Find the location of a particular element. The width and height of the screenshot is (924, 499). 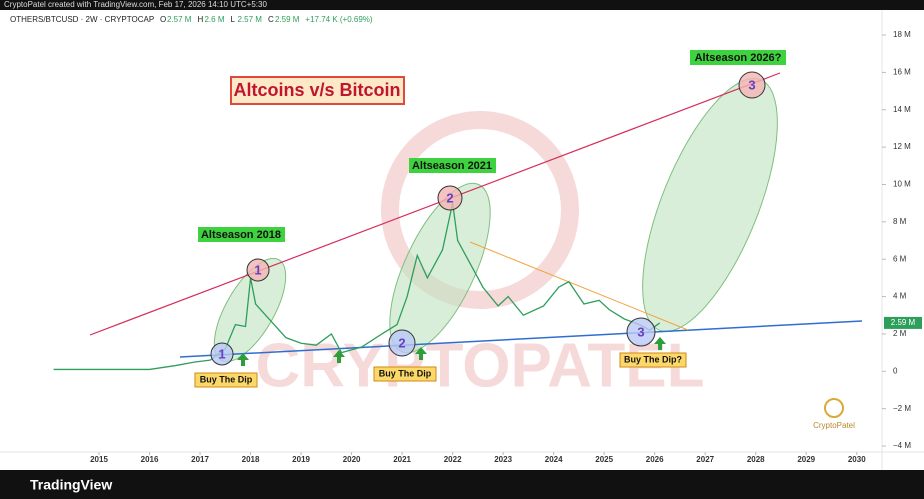

x-tick-label: 2024 is located at coordinates (554, 459).